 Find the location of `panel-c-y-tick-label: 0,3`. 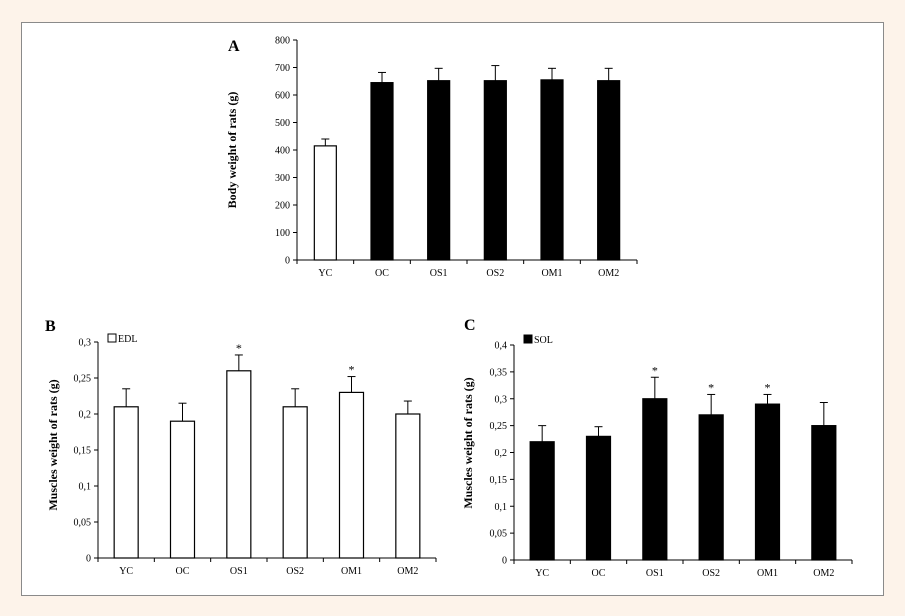

panel-c-y-tick-label: 0,3 is located at coordinates (501, 399).